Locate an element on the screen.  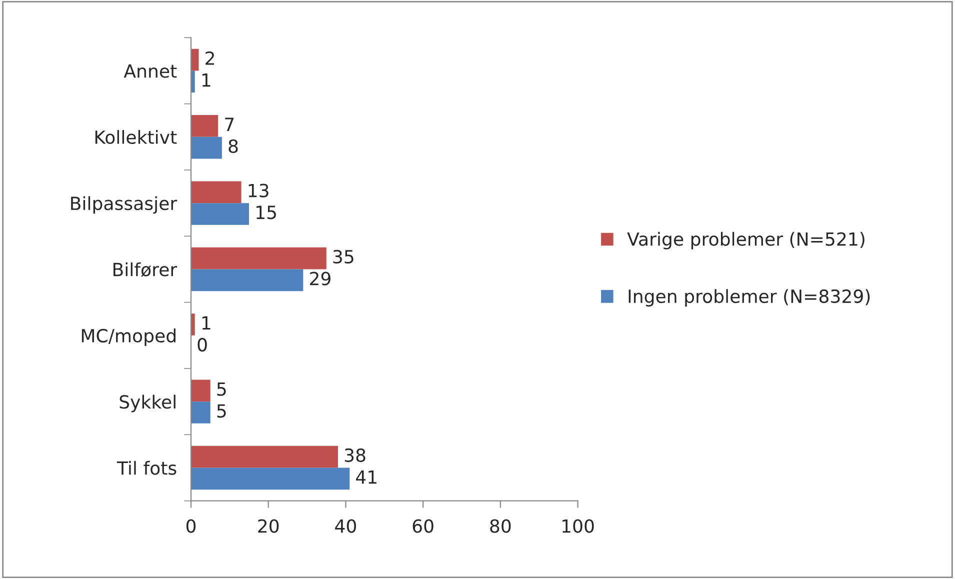
data-label: 38 is located at coordinates (355, 455).